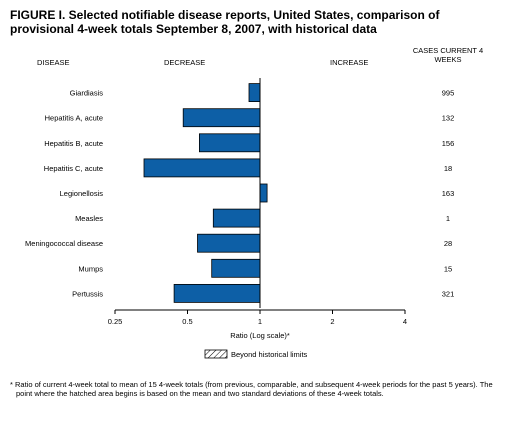  I want to click on bar-giardiasis, so click(254, 92).